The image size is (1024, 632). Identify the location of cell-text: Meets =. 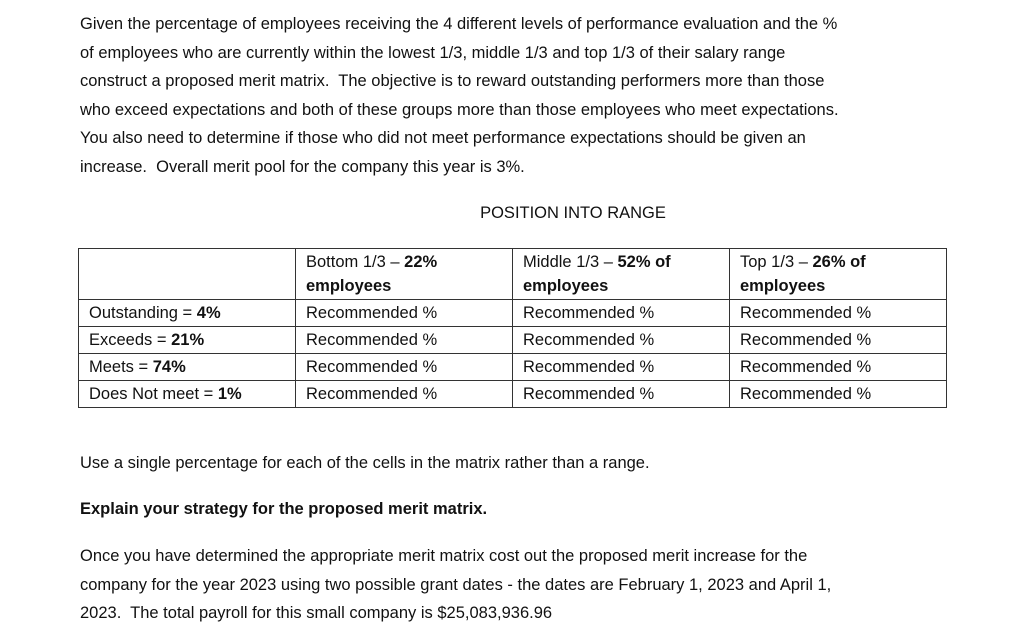
(121, 367).